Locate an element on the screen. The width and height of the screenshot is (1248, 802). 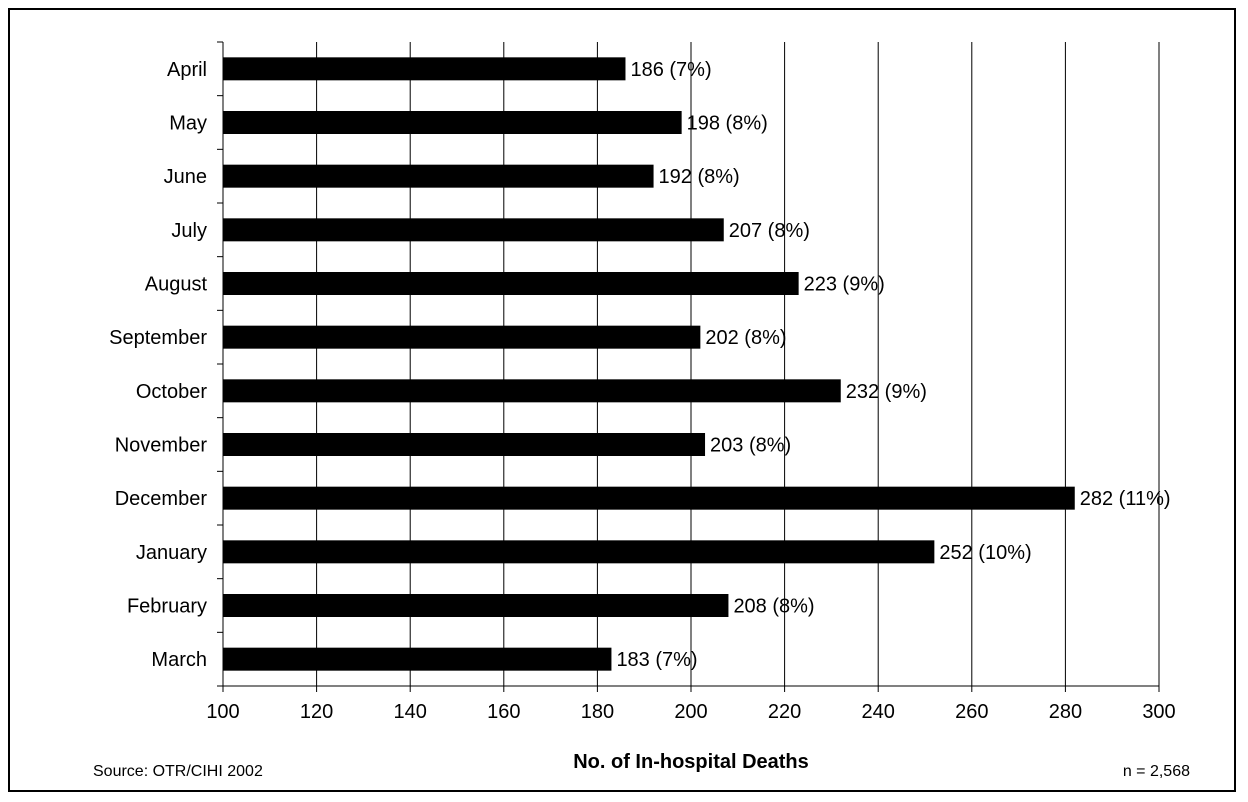
category-label: December is located at coordinates (161, 499).